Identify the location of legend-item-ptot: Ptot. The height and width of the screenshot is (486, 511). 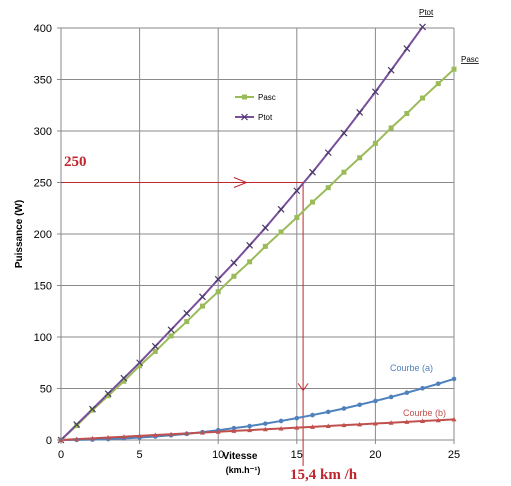
(254, 117).